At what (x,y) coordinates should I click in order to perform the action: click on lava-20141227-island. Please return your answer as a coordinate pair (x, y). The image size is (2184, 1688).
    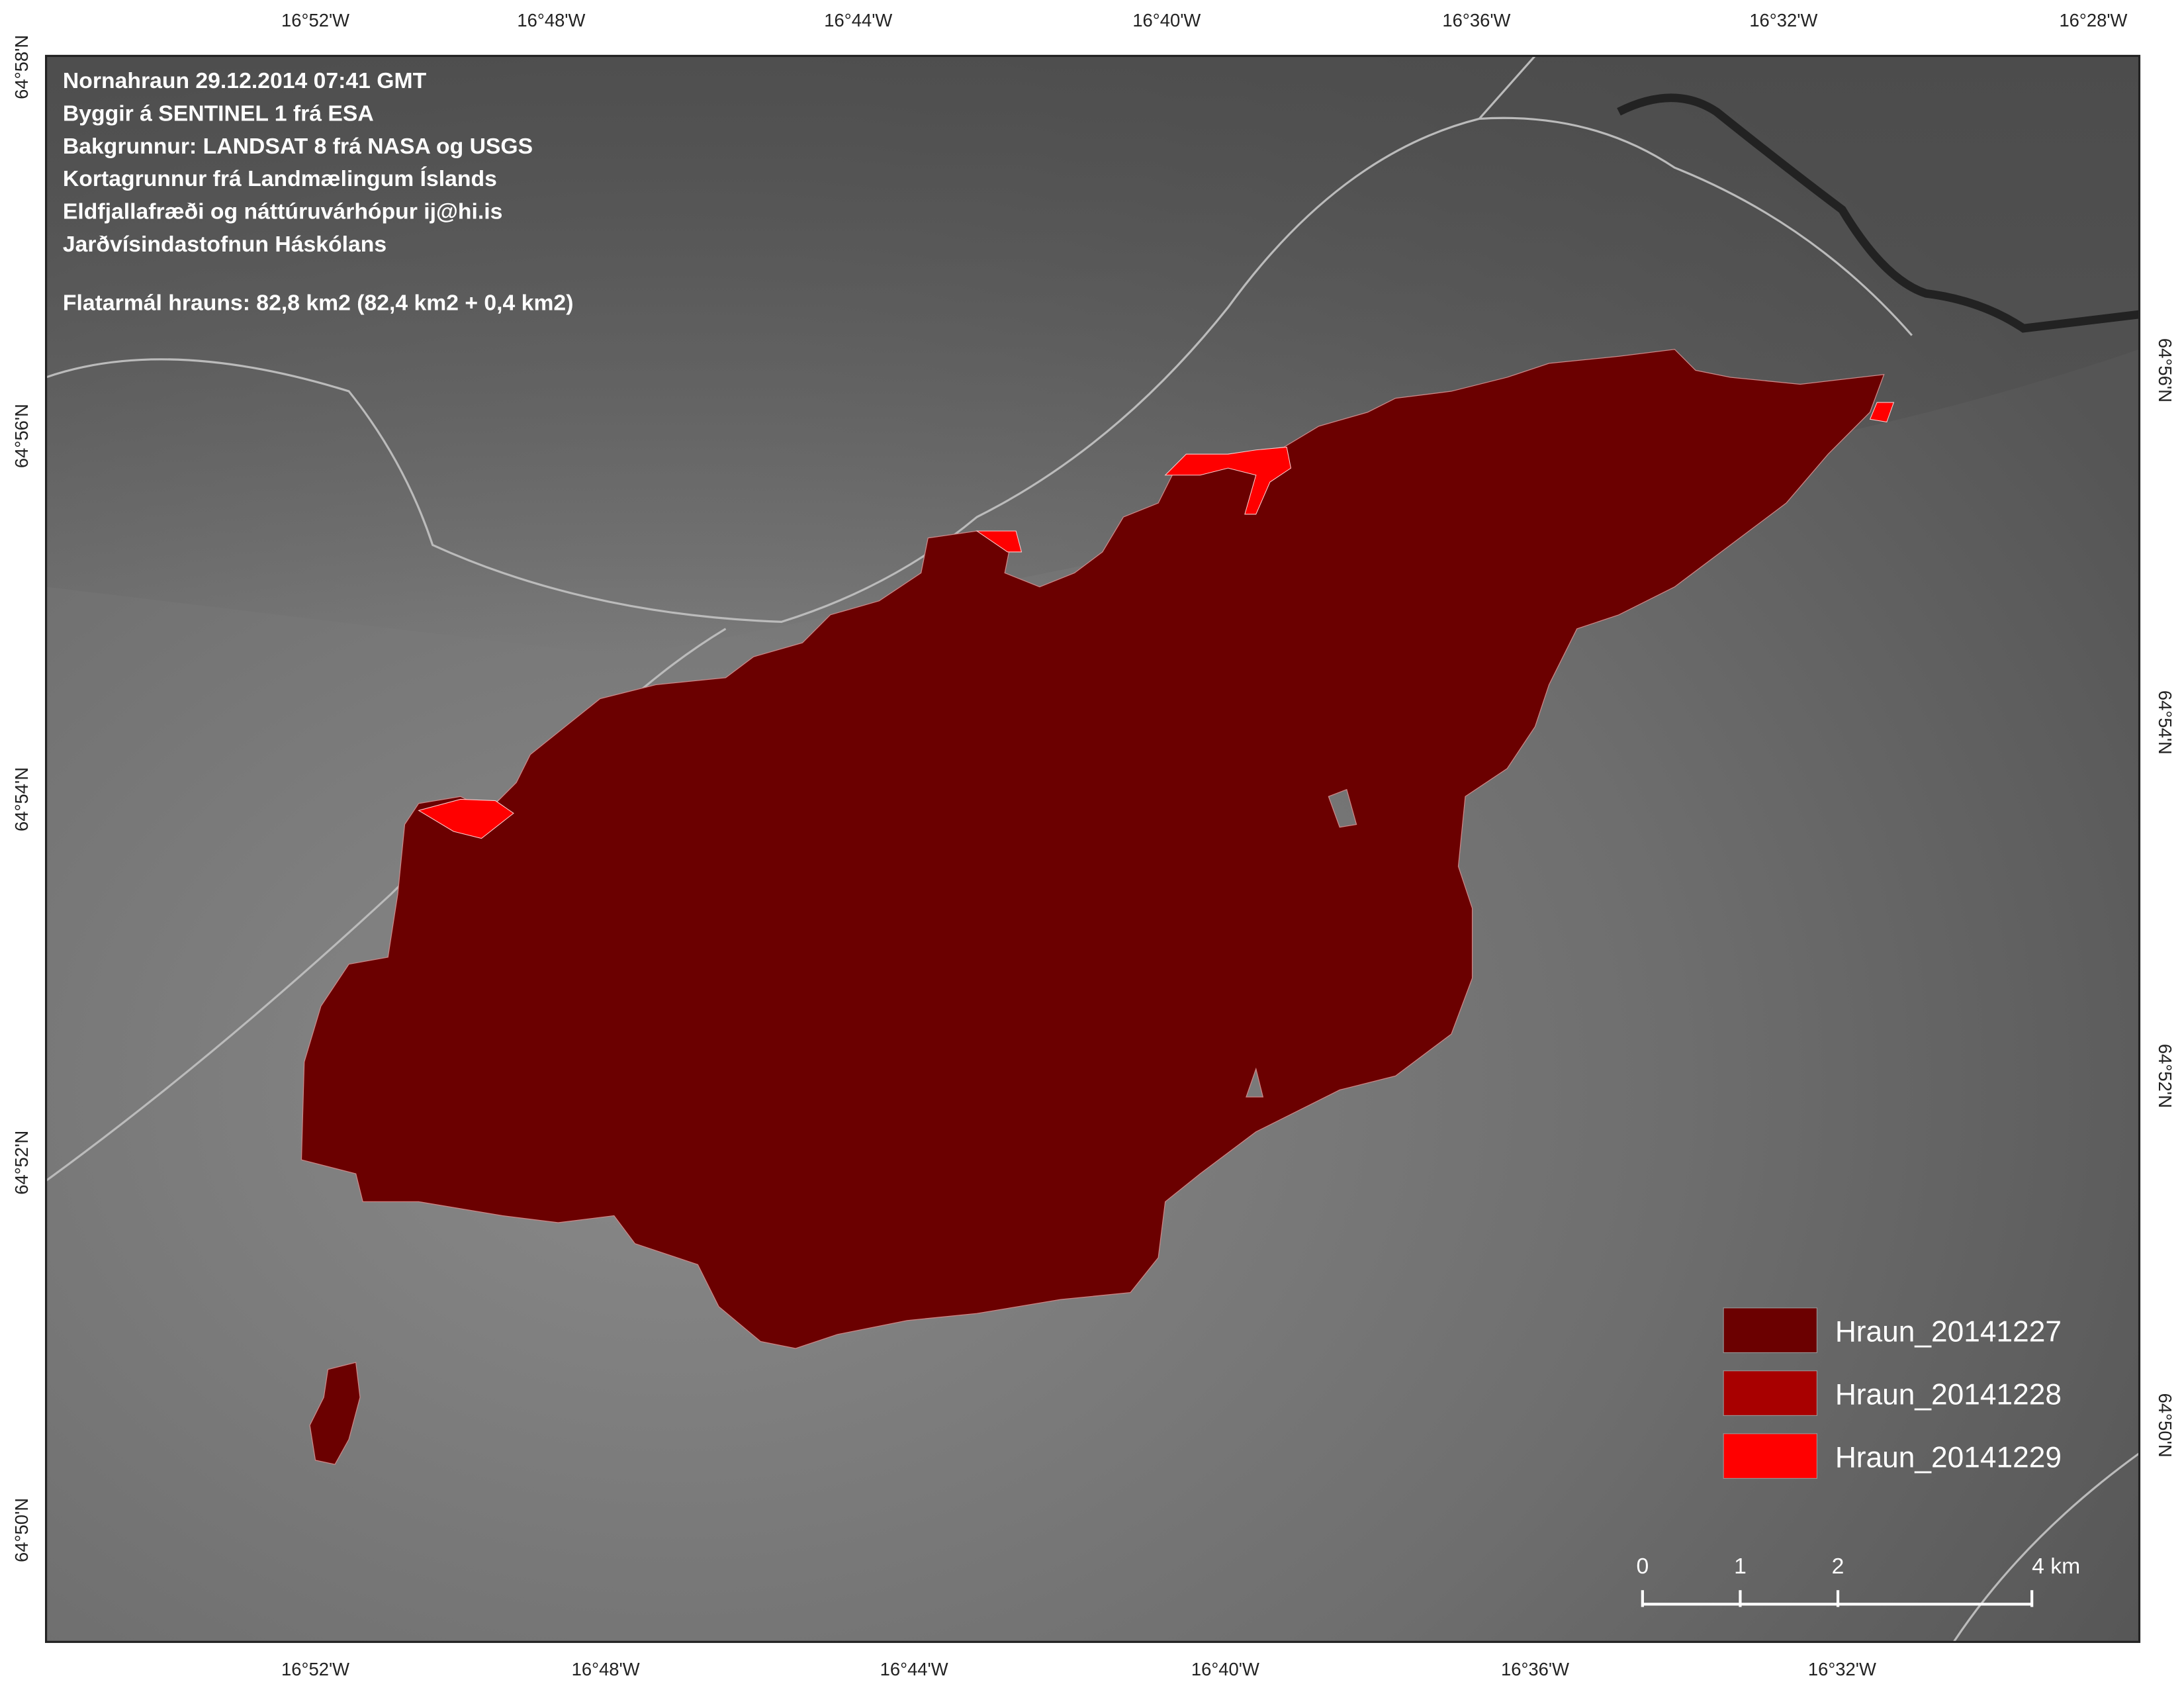
    Looking at the image, I should click on (335, 1413).